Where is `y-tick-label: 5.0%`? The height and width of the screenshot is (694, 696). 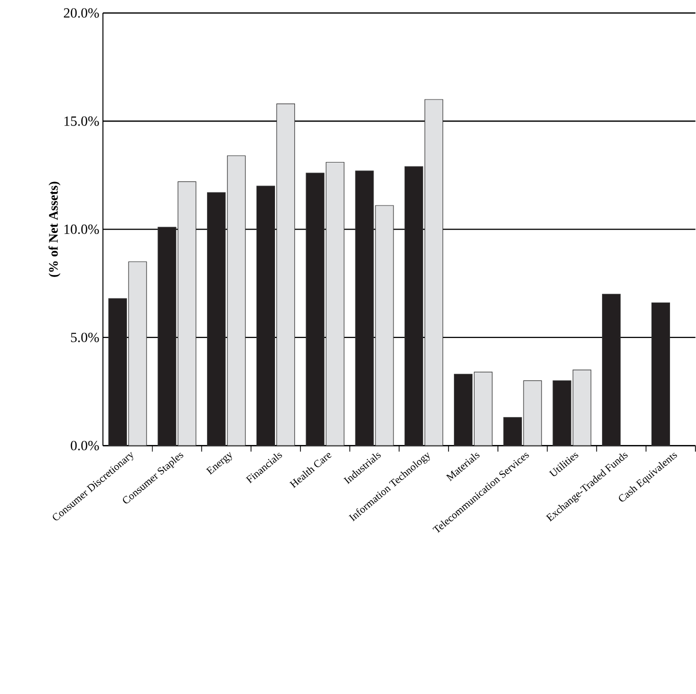 y-tick-label: 5.0% is located at coordinates (85, 337).